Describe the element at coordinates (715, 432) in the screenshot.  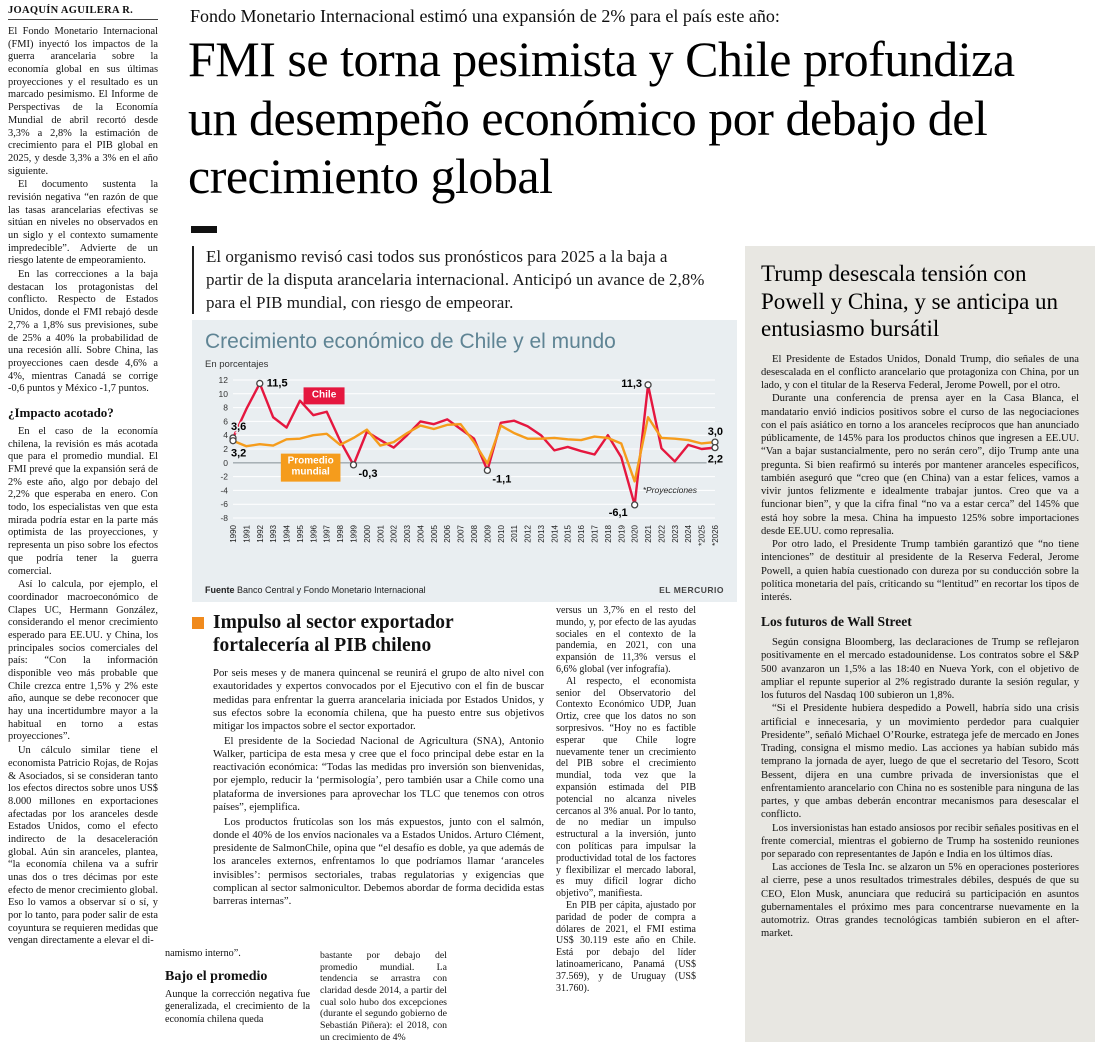
I see `svg-text: 3,0` at that location.